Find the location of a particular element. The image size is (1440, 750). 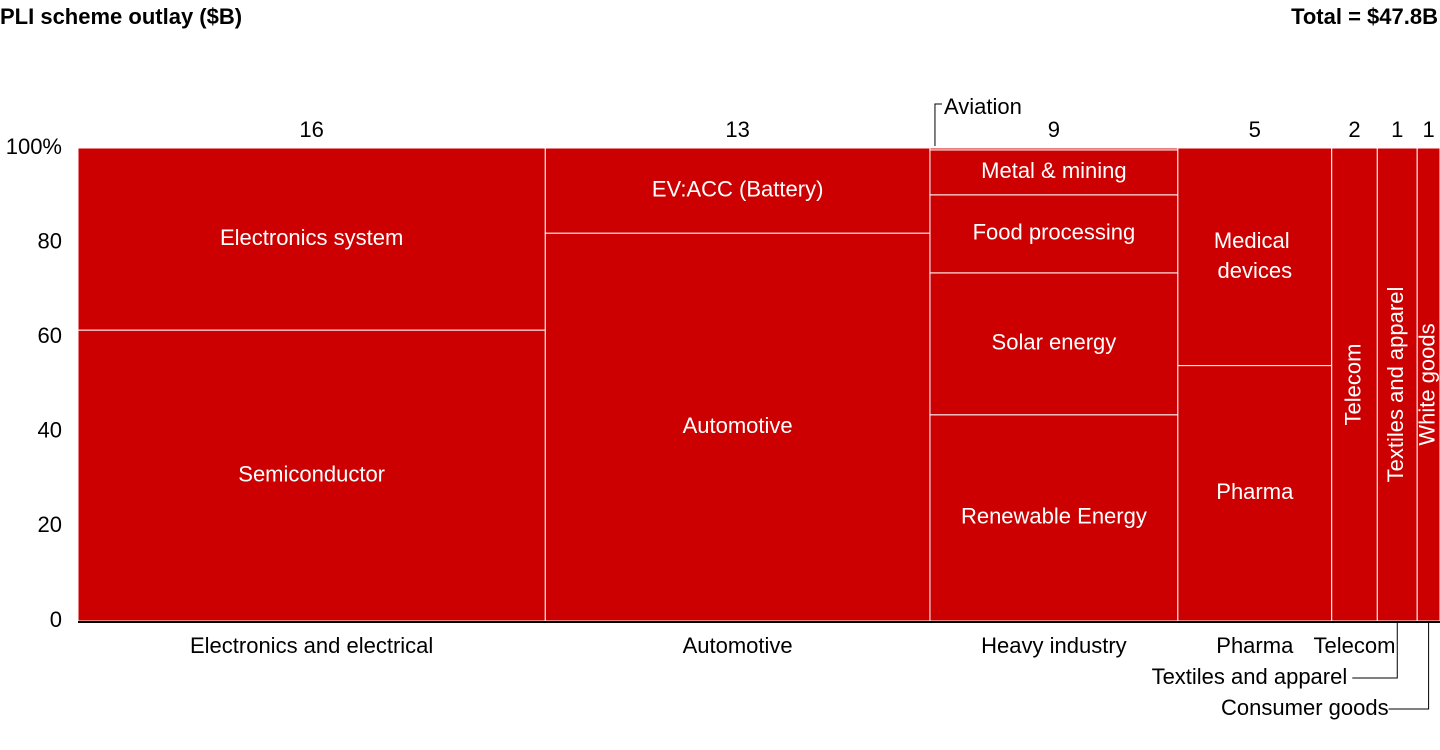

segment-label: Textiles and apparel is located at coordinates (1395, 385).